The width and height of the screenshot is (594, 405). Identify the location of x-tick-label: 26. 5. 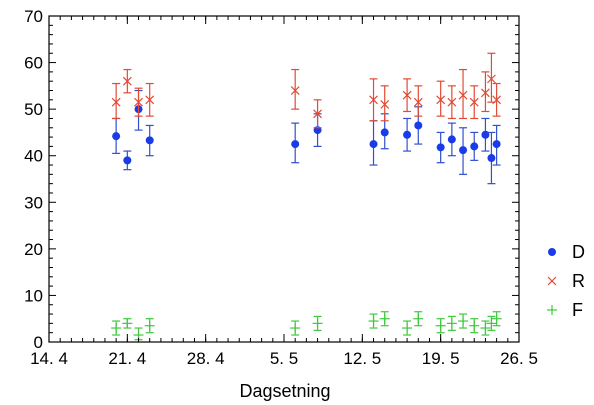
(519, 358).